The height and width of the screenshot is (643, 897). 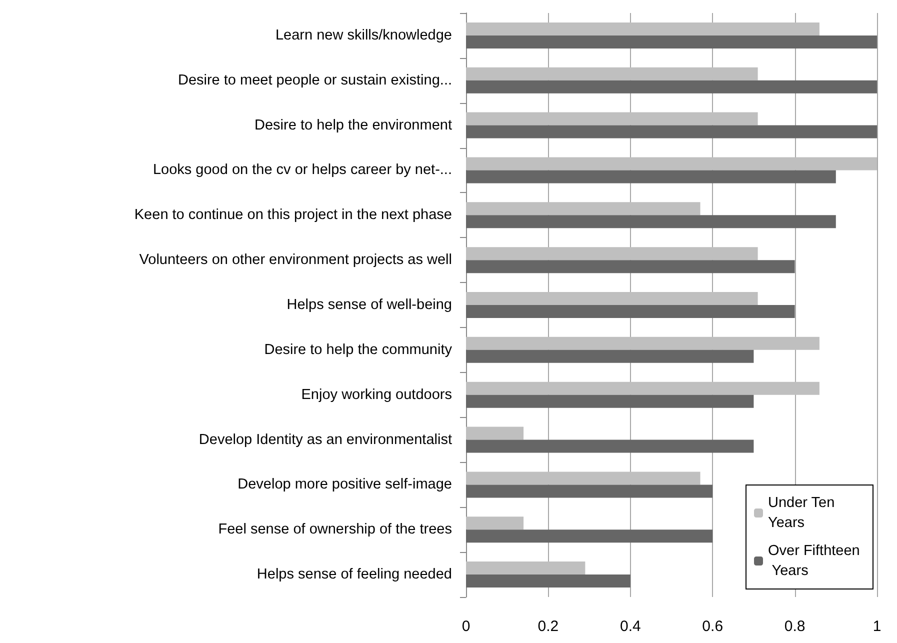 What do you see at coordinates (293, 215) in the screenshot?
I see `y-tick-label: Keen to continue on this project in the next phase` at bounding box center [293, 215].